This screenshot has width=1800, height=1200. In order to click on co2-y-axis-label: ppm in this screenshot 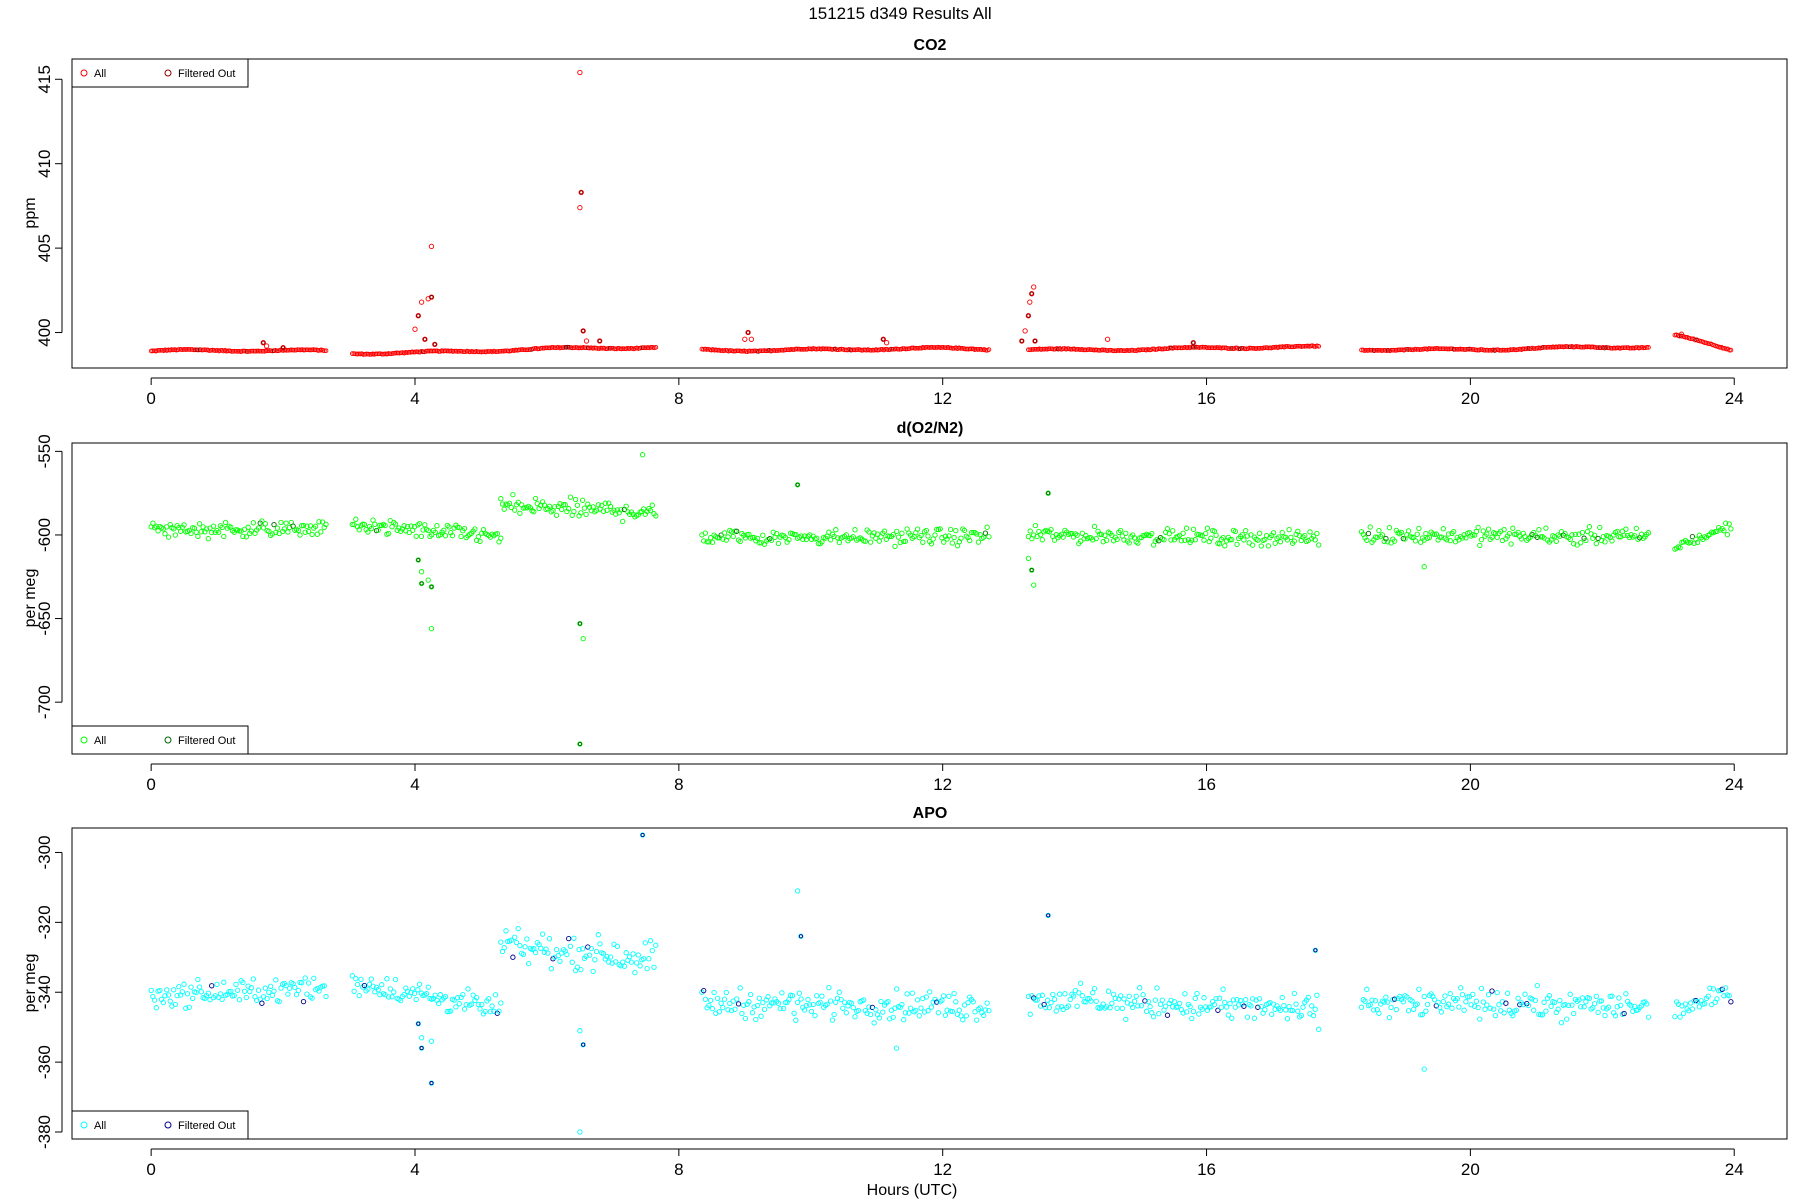, I will do `click(30, 212)`.